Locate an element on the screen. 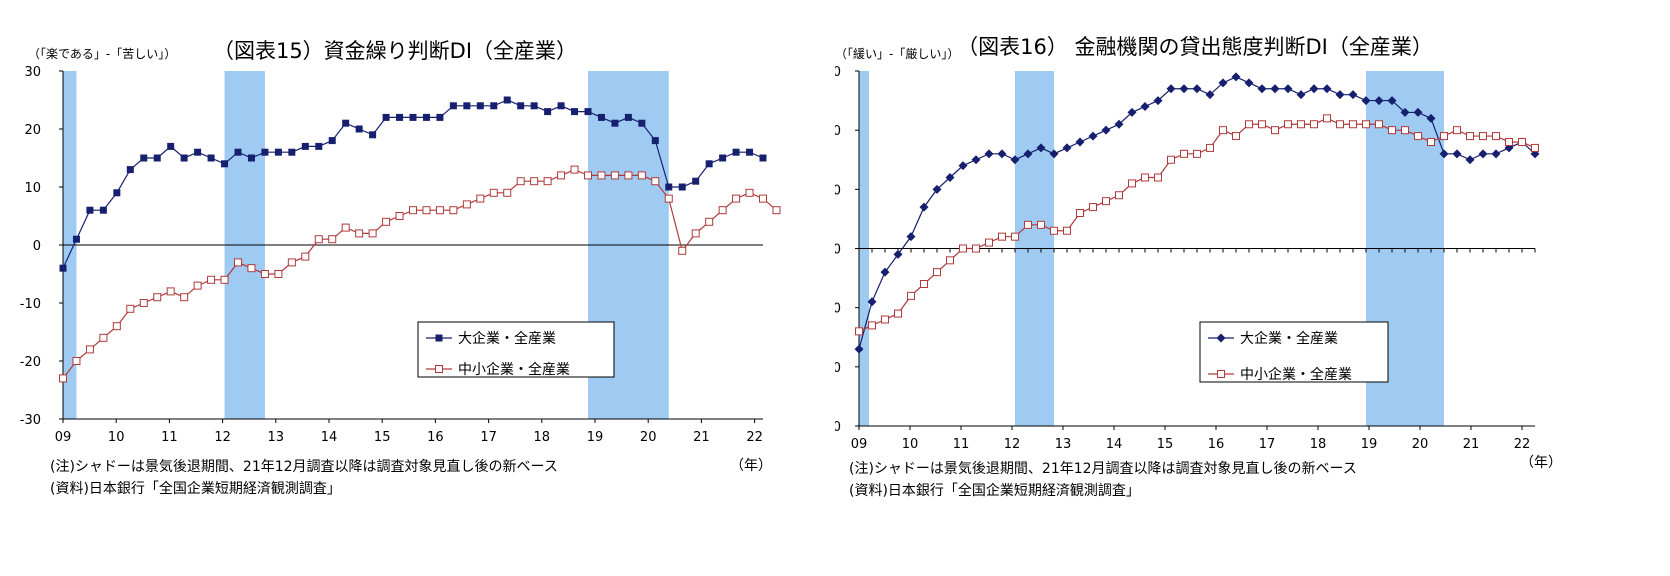 Image resolution: width=1670 pixels, height=576 pixels. x-unit-label: （年） is located at coordinates (751, 466).